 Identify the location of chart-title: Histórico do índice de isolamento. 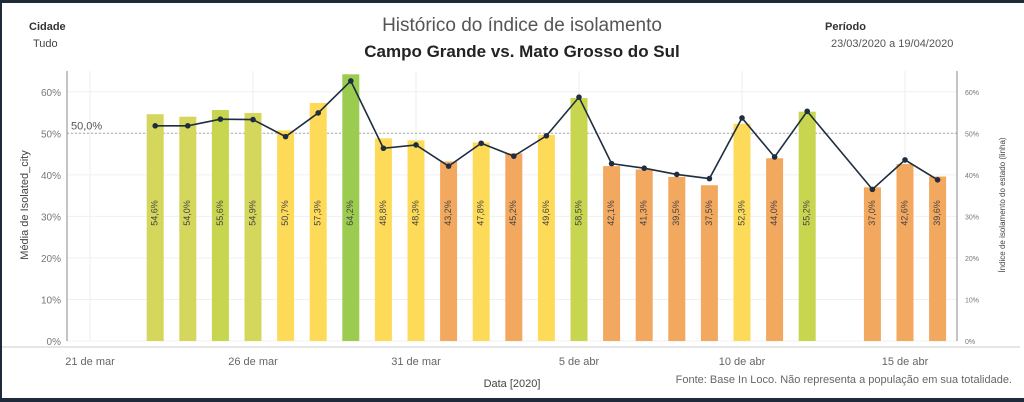
(522, 25).